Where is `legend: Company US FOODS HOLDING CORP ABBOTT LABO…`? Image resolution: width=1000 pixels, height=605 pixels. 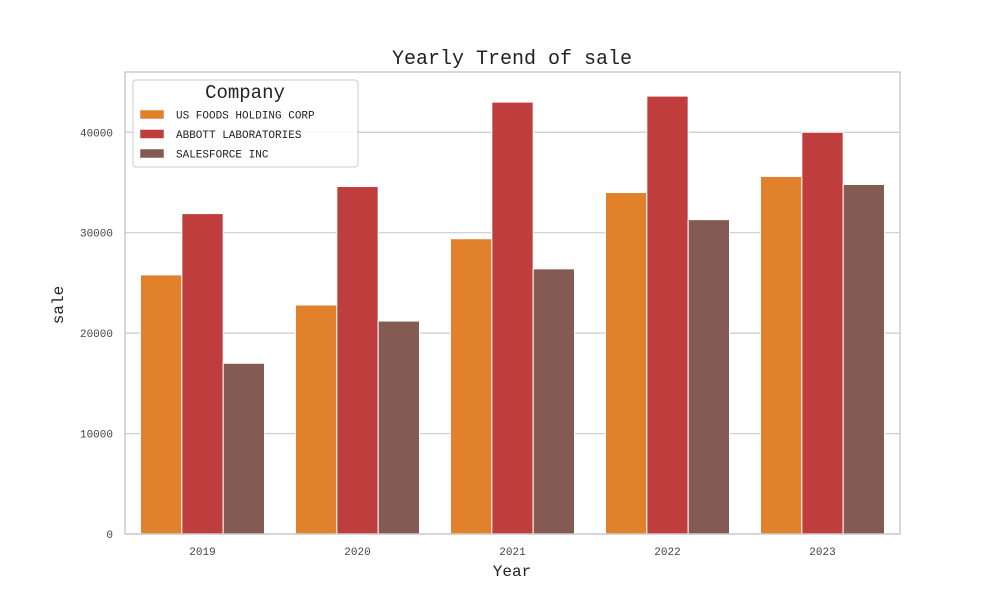 legend: Company US FOODS HOLDING CORP ABBOTT LABO… is located at coordinates (245, 123).